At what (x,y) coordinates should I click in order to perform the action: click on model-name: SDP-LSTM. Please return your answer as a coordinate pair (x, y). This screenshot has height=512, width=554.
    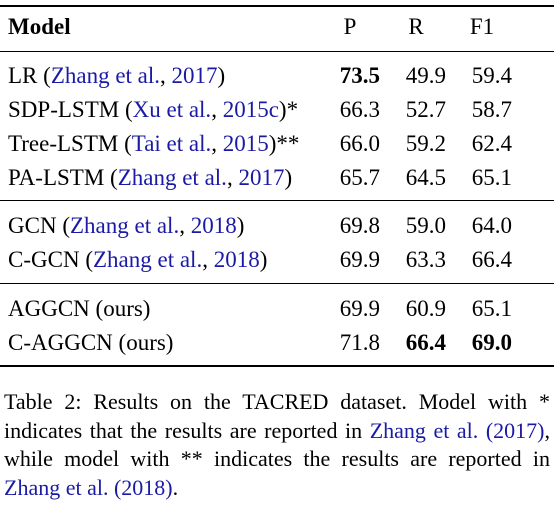
    Looking at the image, I should click on (64, 109).